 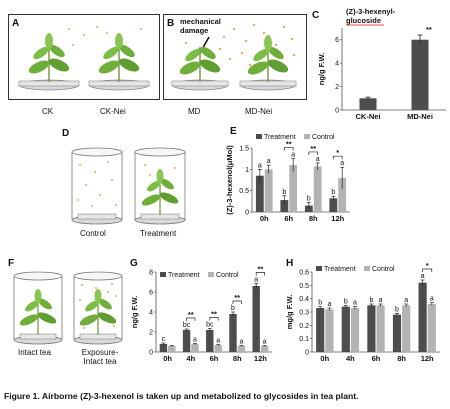 I want to click on container-label-intact-tea: Intact tea, so click(x=34, y=352).